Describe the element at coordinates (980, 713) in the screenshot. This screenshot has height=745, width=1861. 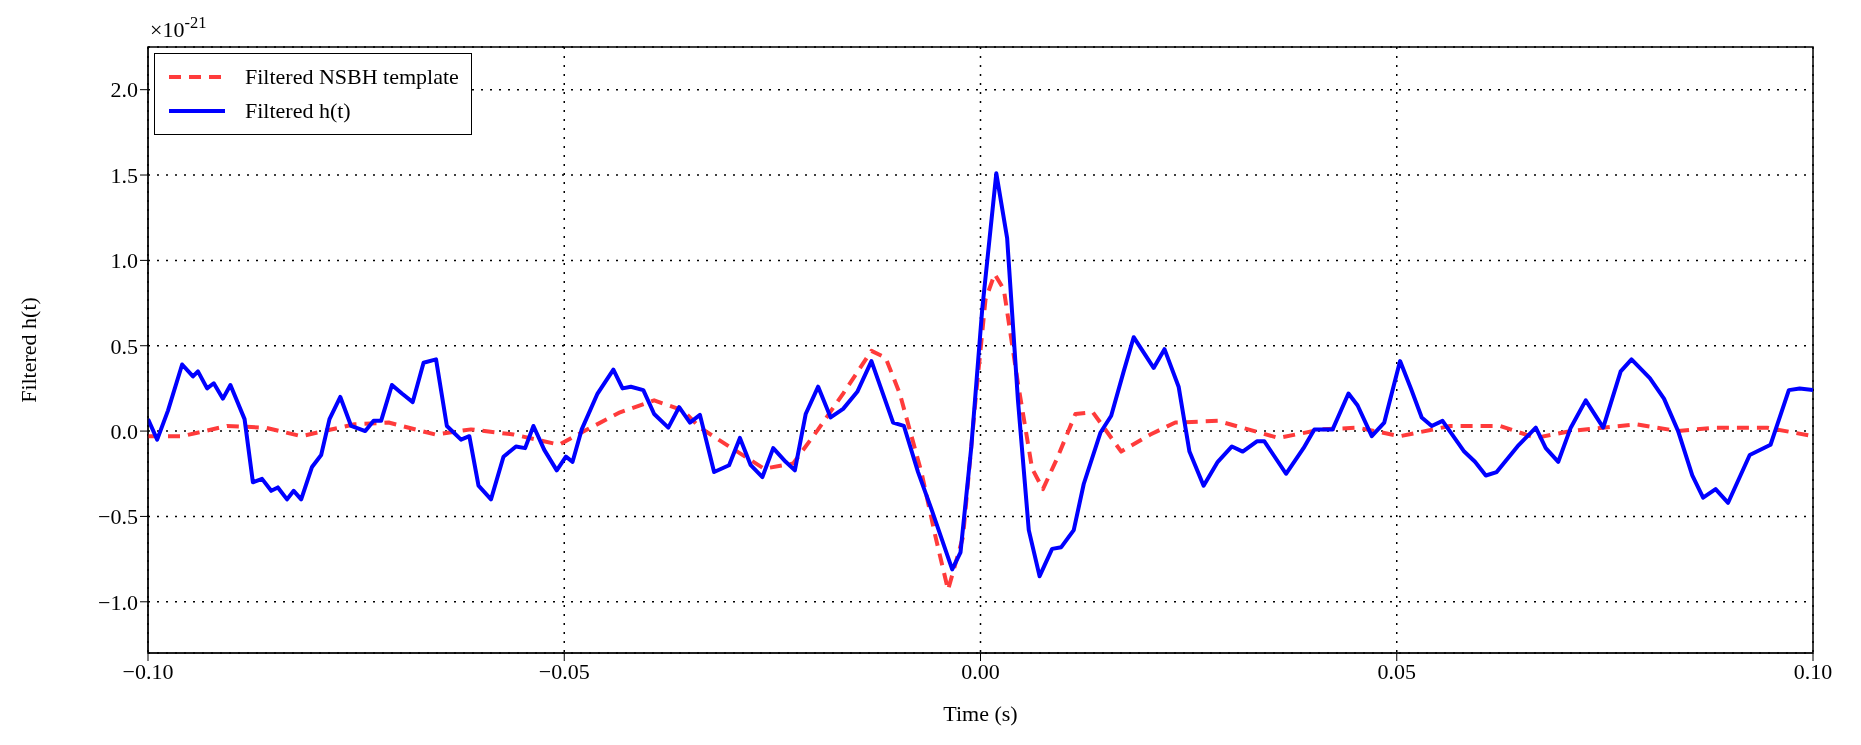
I see `x-axis-title: Time (s)` at that location.